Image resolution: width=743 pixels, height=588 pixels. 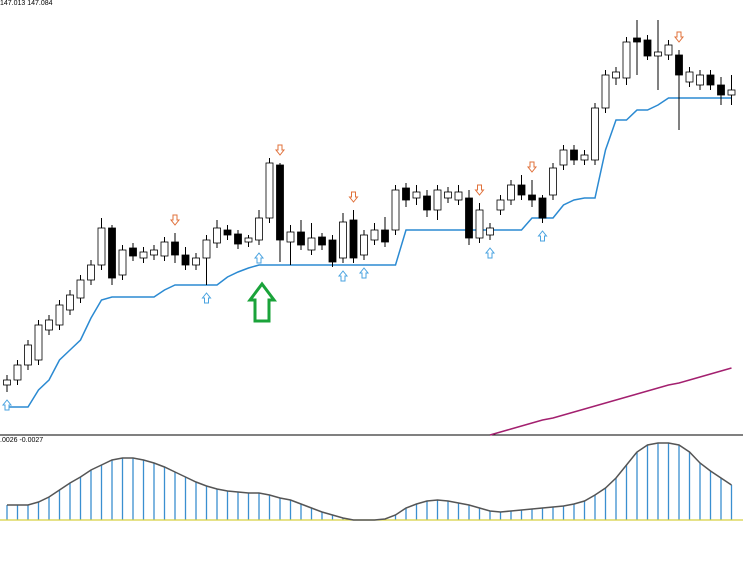 I want to click on moving-average-line, so click(x=610, y=401).